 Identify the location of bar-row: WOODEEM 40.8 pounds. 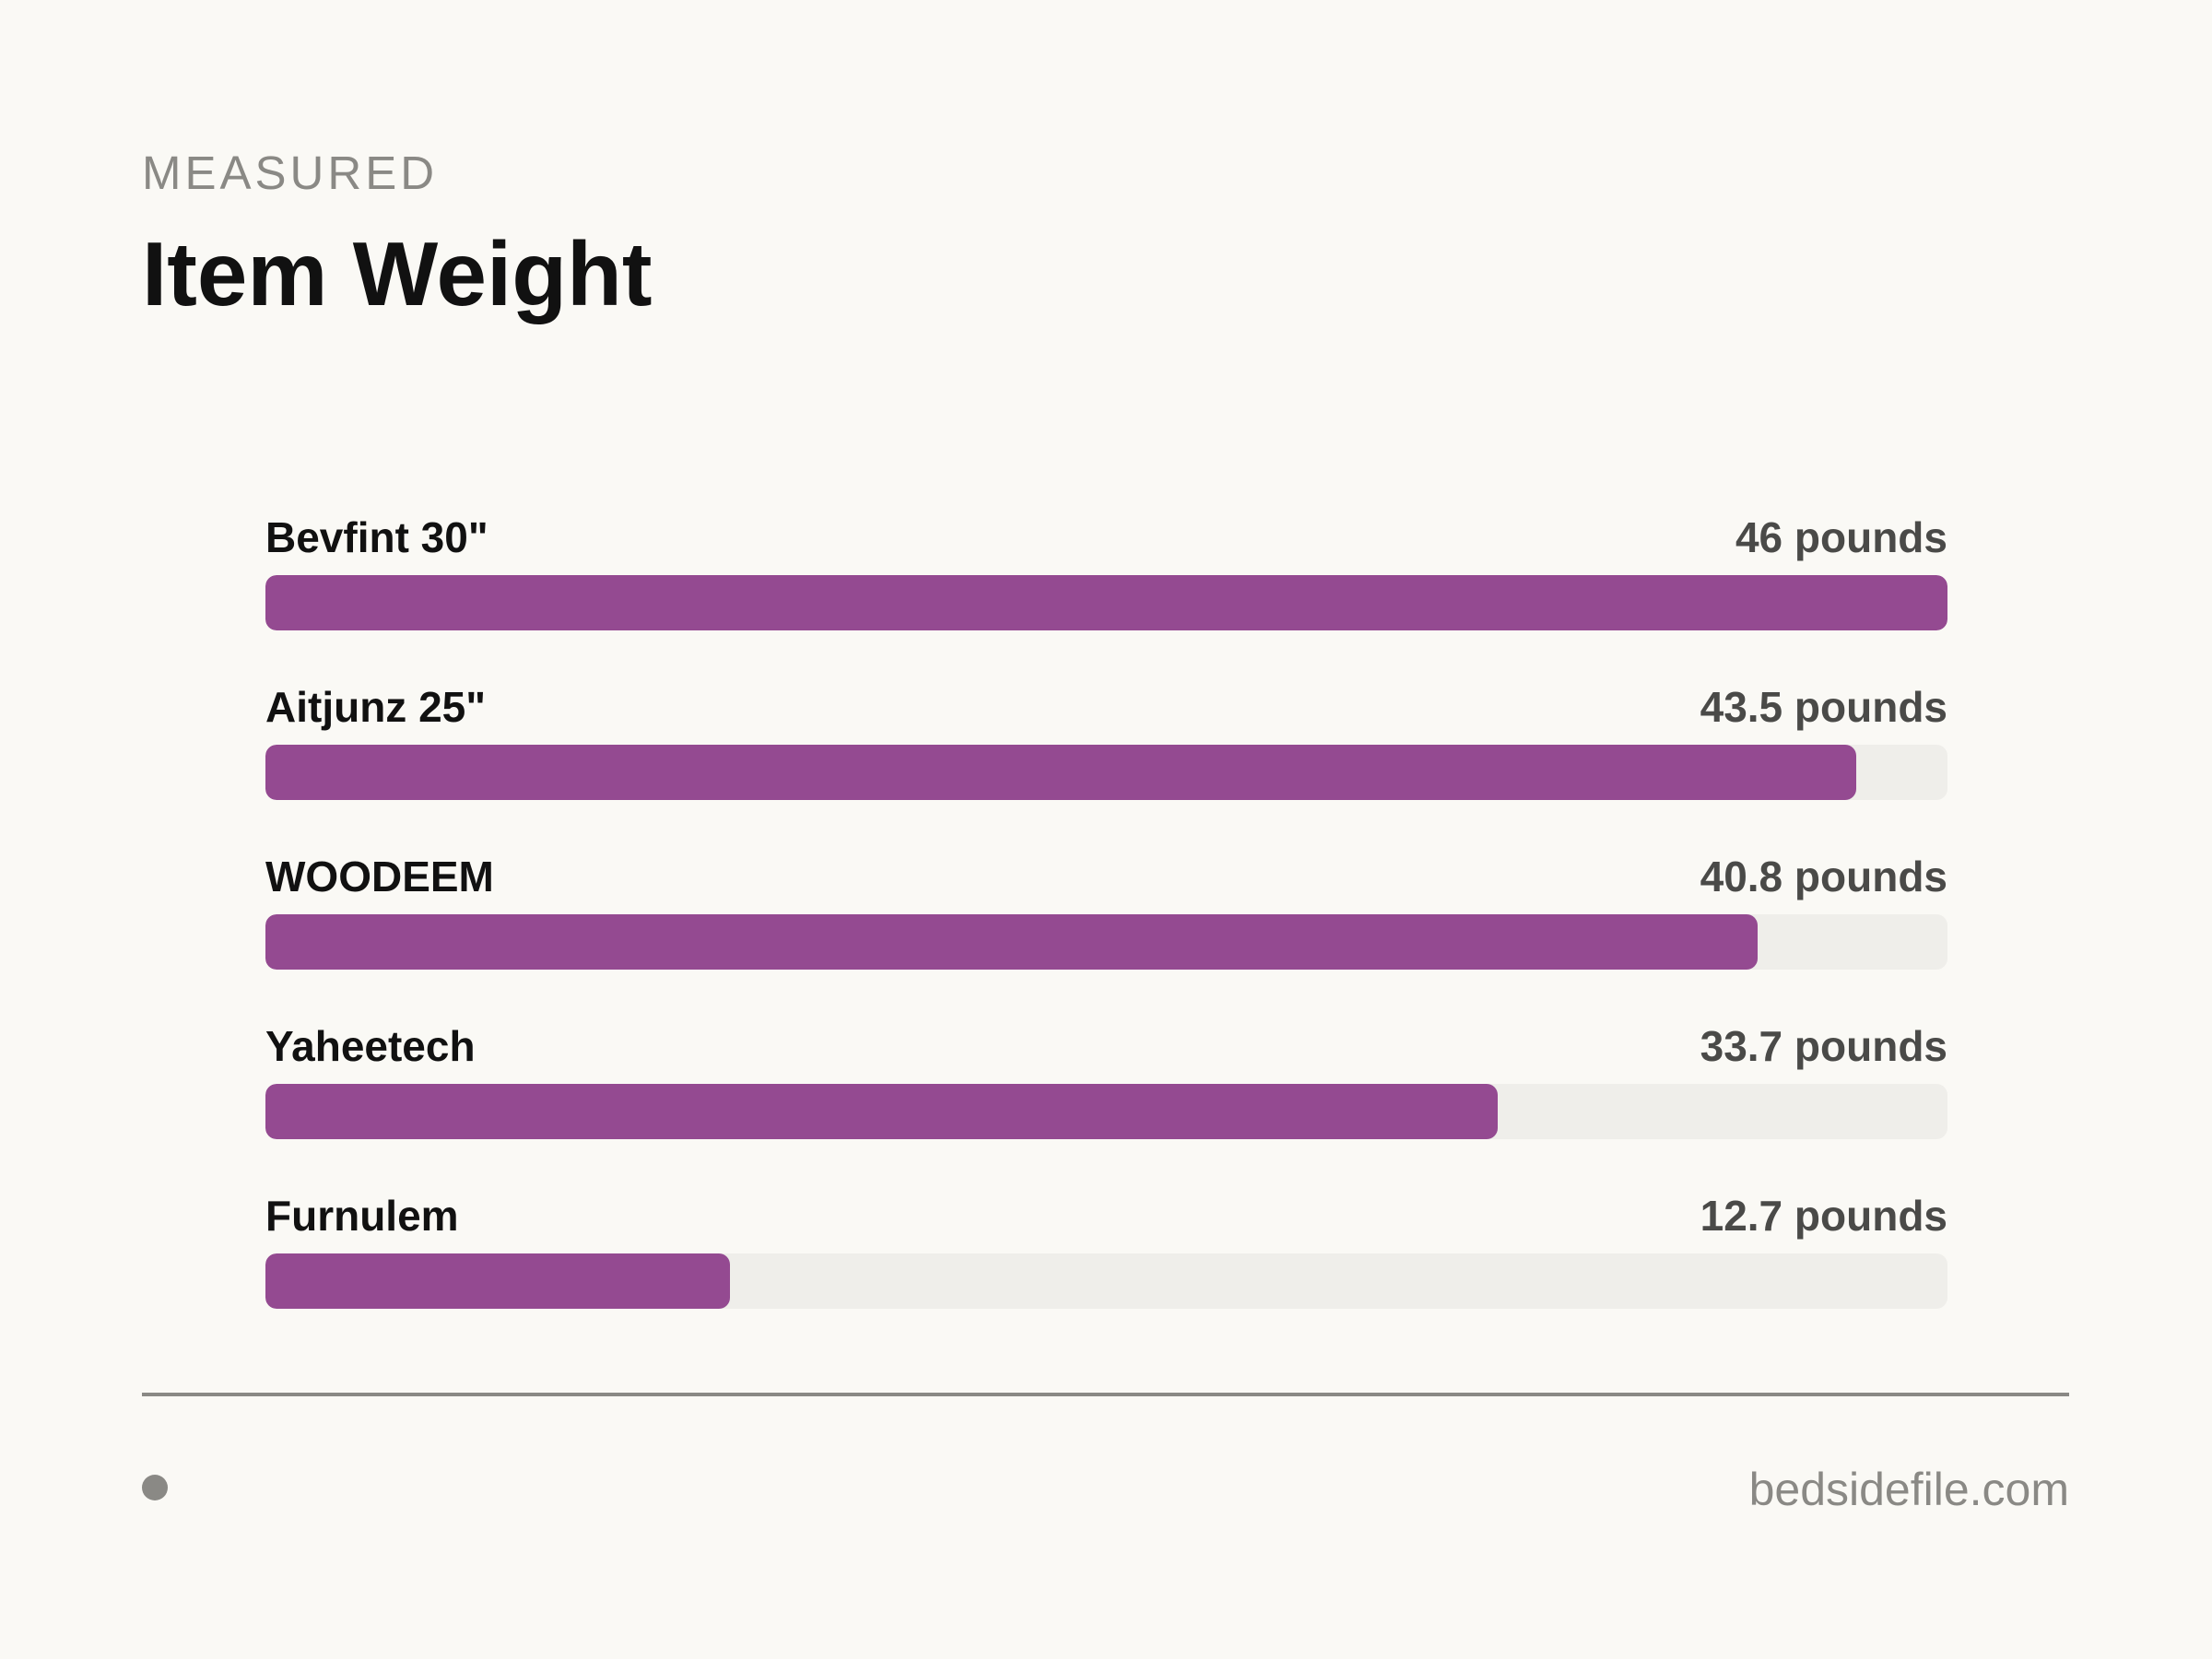
(1106, 931).